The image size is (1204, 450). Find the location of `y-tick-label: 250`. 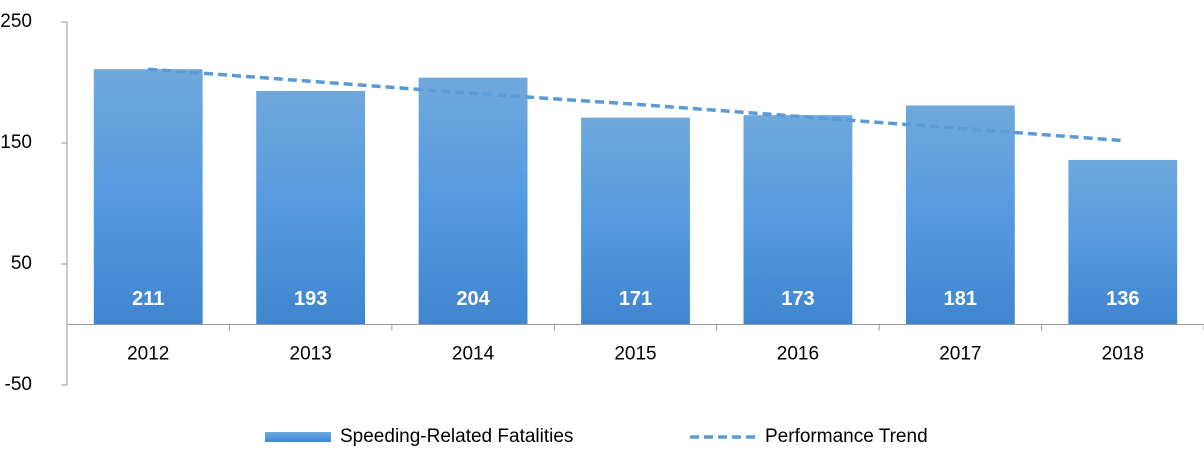

y-tick-label: 250 is located at coordinates (16, 21).